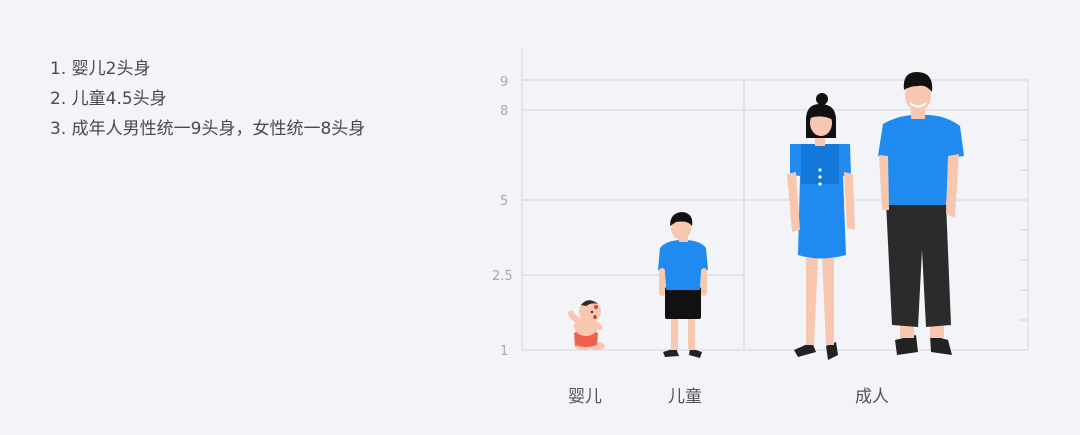  Describe the element at coordinates (685, 397) in the screenshot. I see `category-child-label: 儿童` at that location.